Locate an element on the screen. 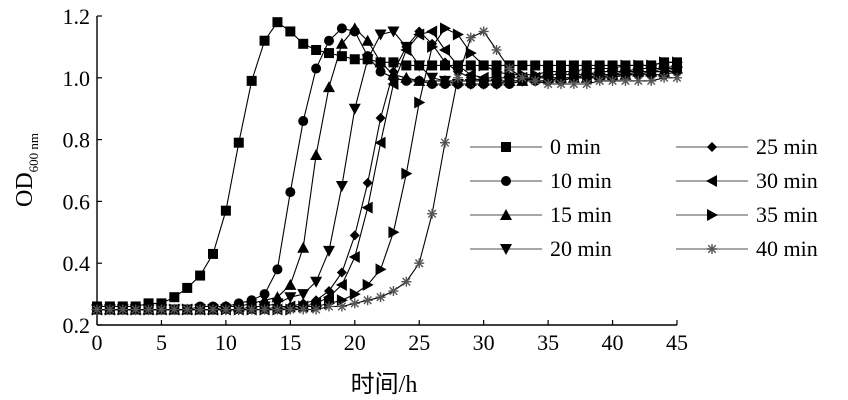  legend-label: 15 min is located at coordinates (581, 214).